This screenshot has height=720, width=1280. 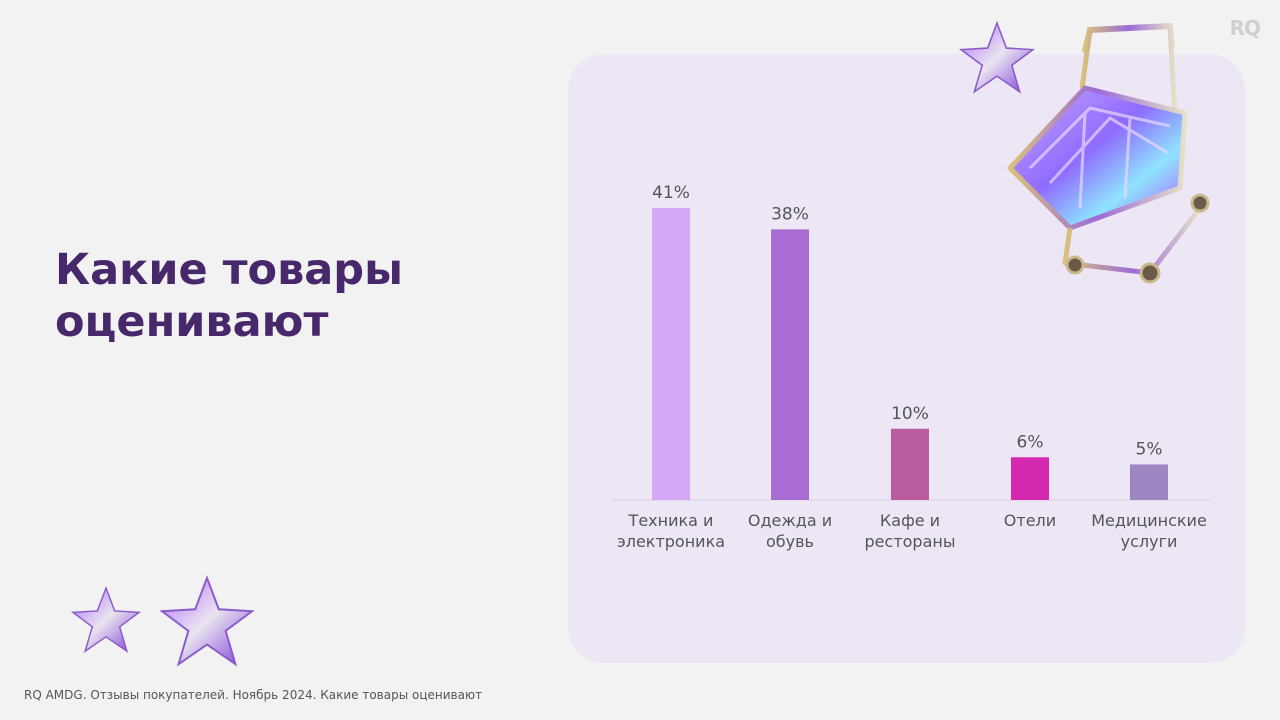 I want to click on bar-value-label: 6%, so click(x=1030, y=442).